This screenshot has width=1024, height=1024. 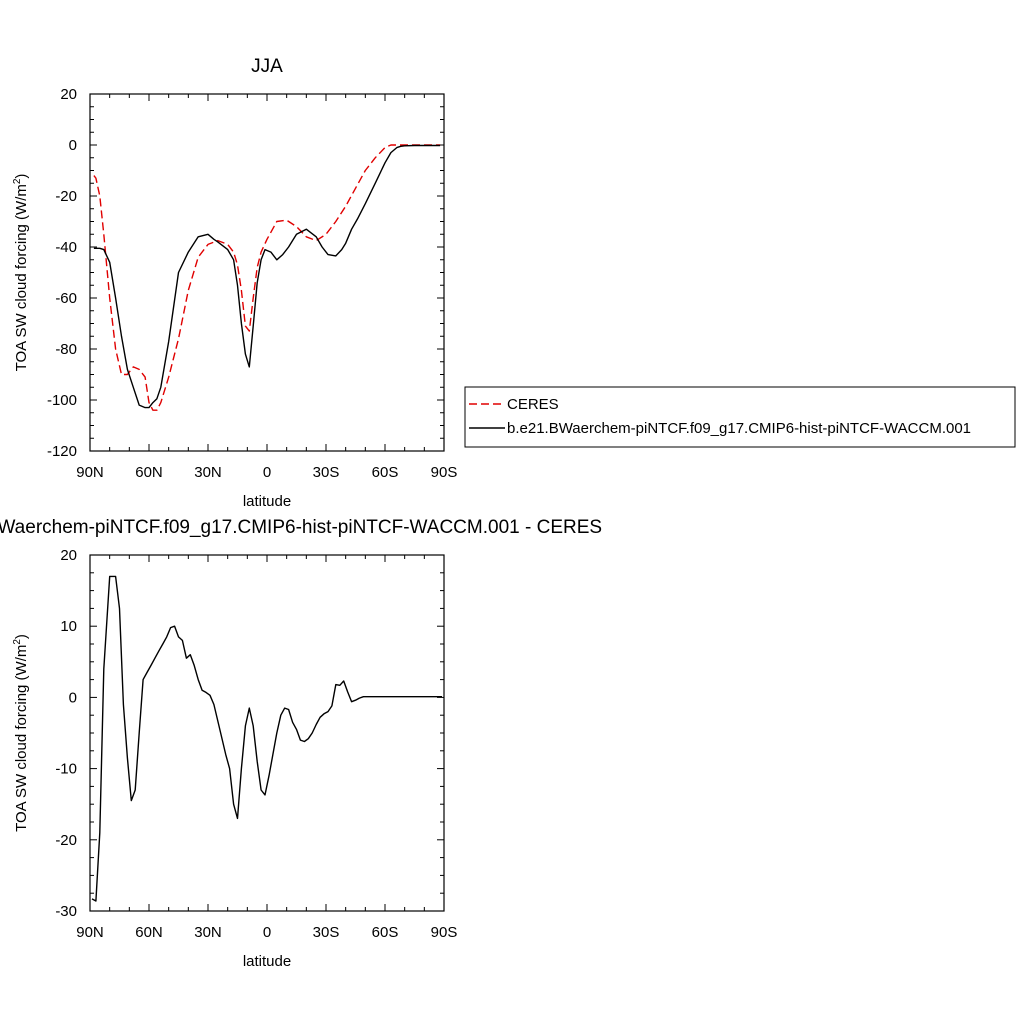 I want to click on series-line-b-e21-bwaerchem-pintcf-f09-g17-cmip6-his, so click(x=267, y=276).